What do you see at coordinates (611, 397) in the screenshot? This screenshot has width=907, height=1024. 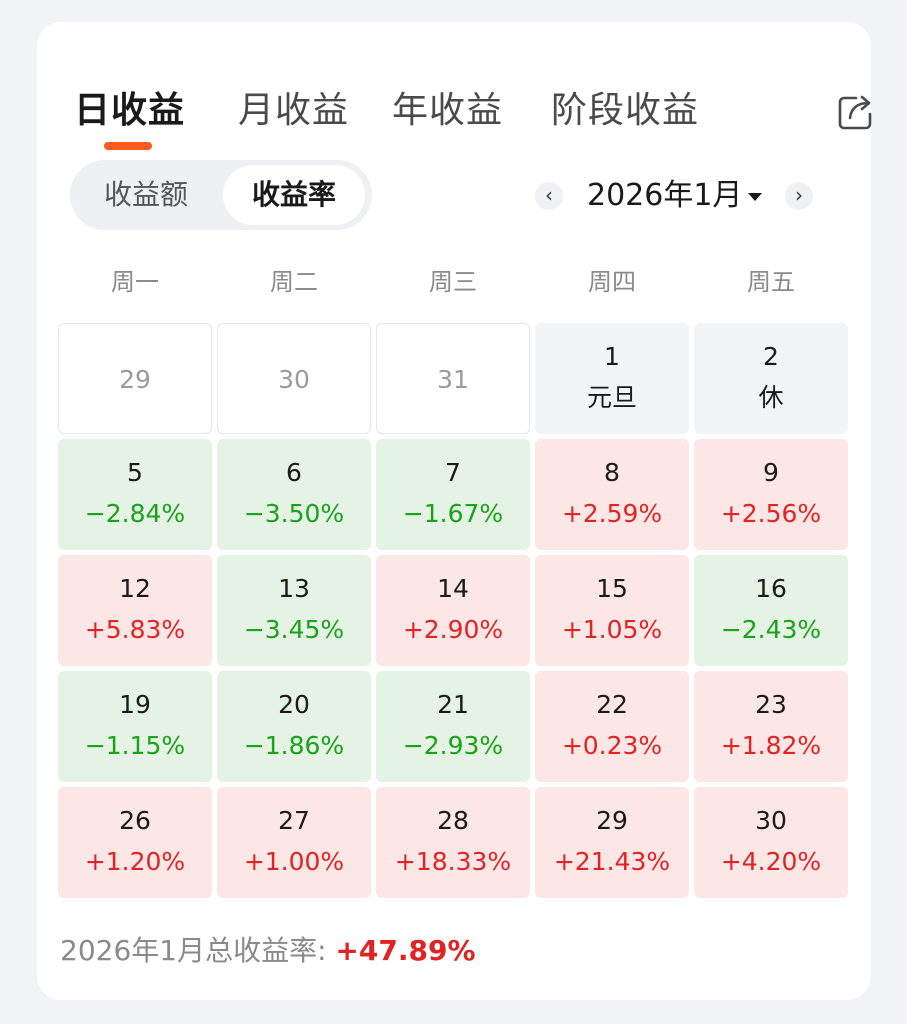 I see `holiday-label: 元旦` at bounding box center [611, 397].